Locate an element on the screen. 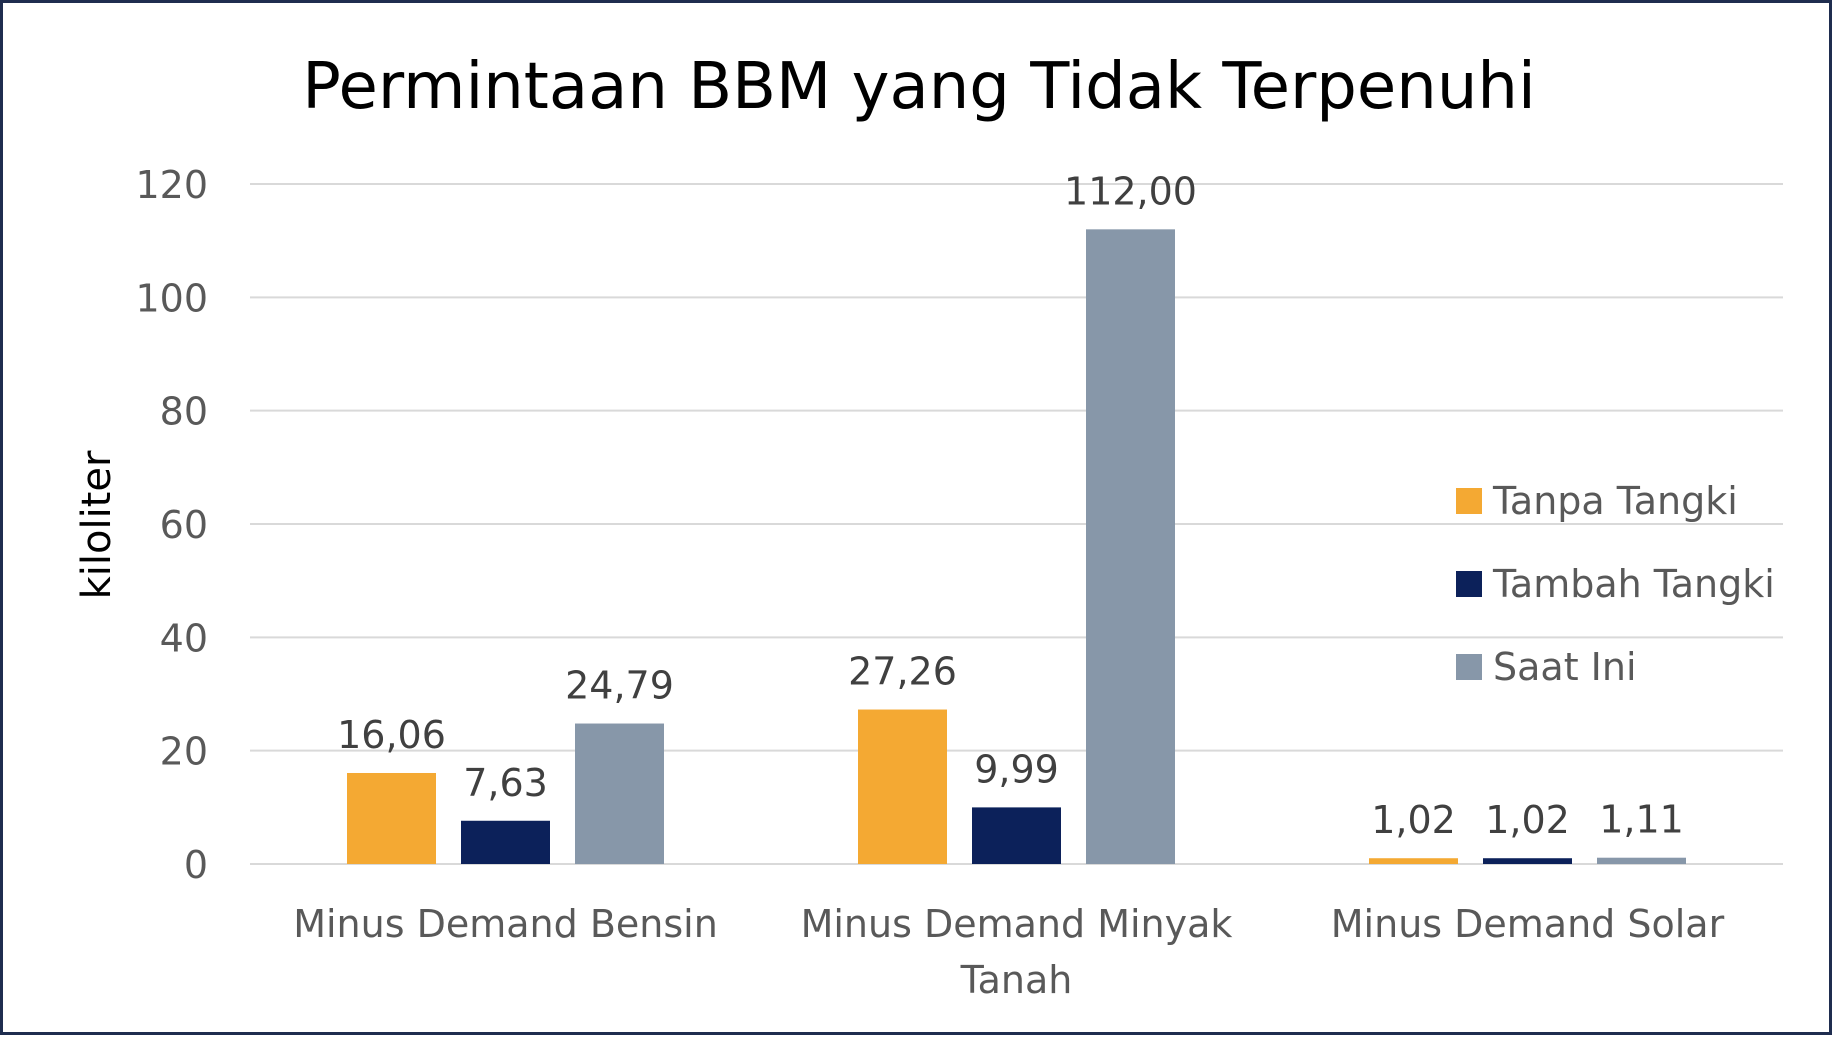 This screenshot has width=1832, height=1038. data-label: 1,11 is located at coordinates (1641, 820).